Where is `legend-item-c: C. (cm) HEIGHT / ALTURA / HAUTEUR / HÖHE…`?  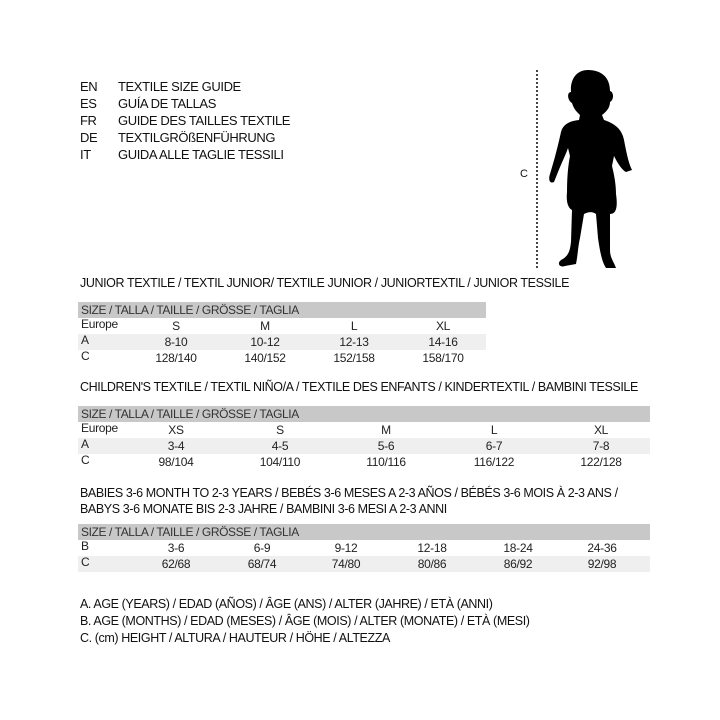 legend-item-c: C. (cm) HEIGHT / ALTURA / HAUTEUR / HÖHE… is located at coordinates (235, 638).